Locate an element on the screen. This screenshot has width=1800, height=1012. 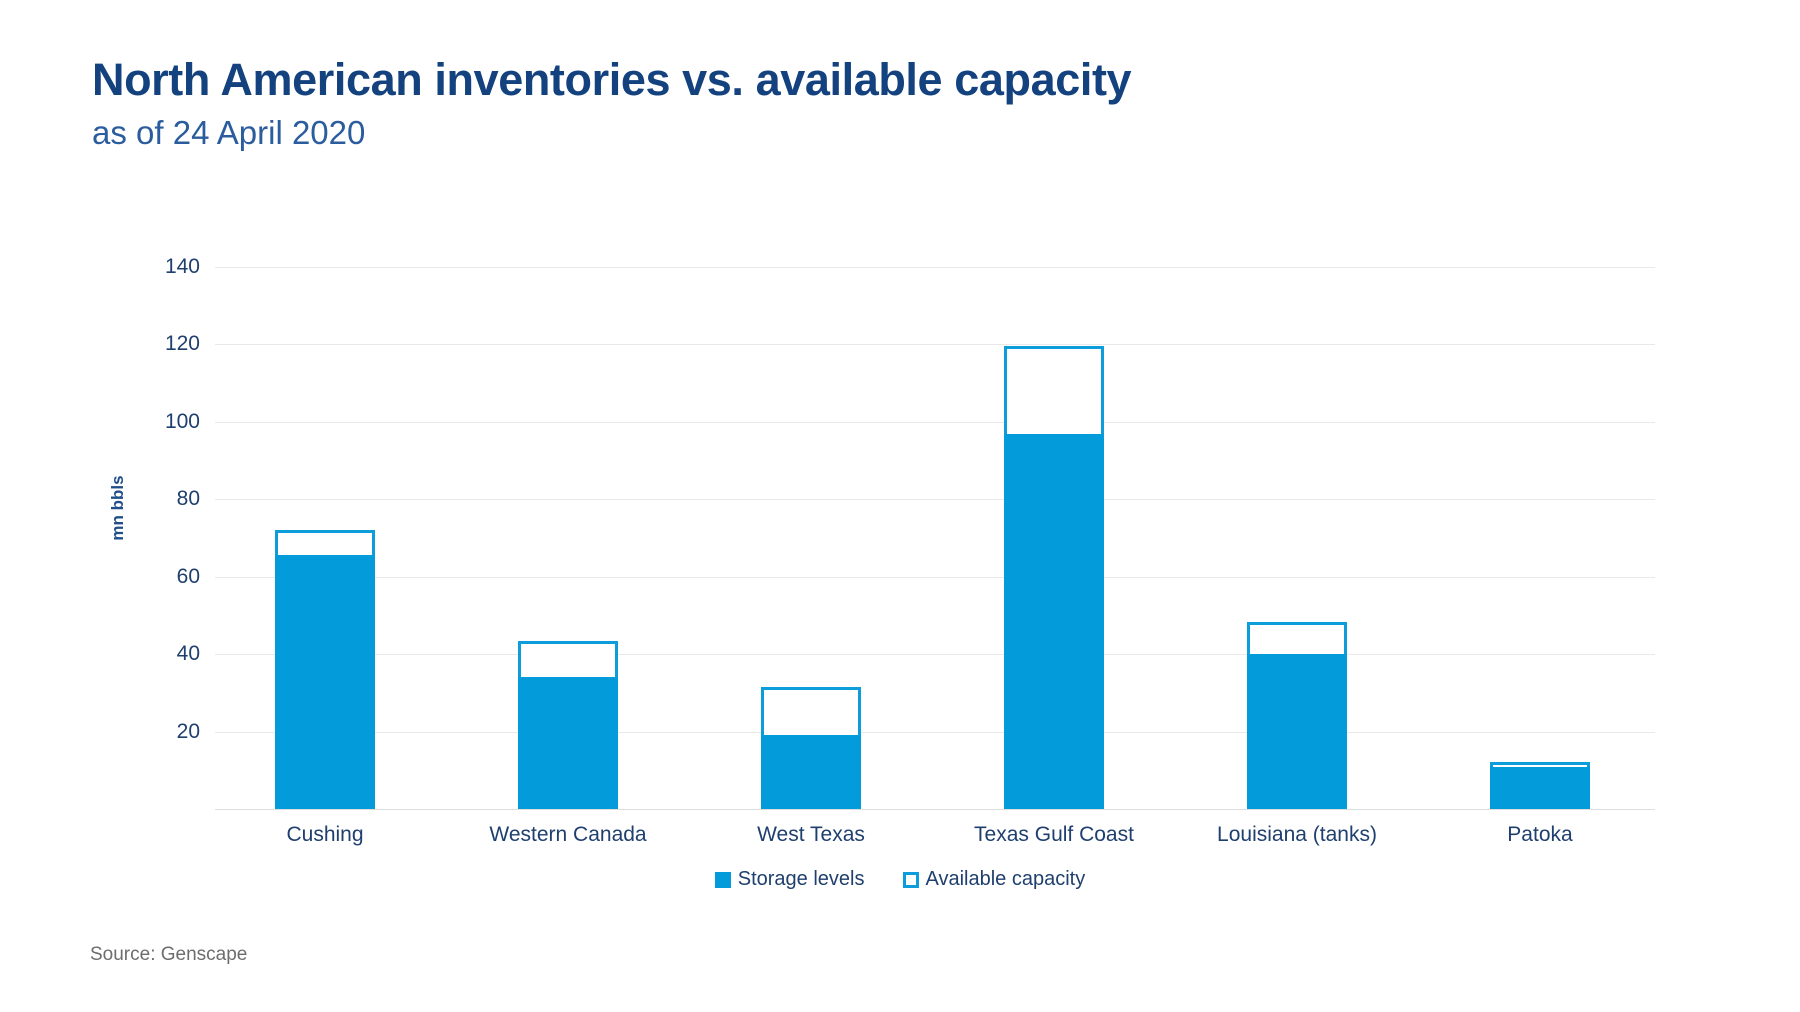
bar-group-louisiana-tanks is located at coordinates (1297, 715).